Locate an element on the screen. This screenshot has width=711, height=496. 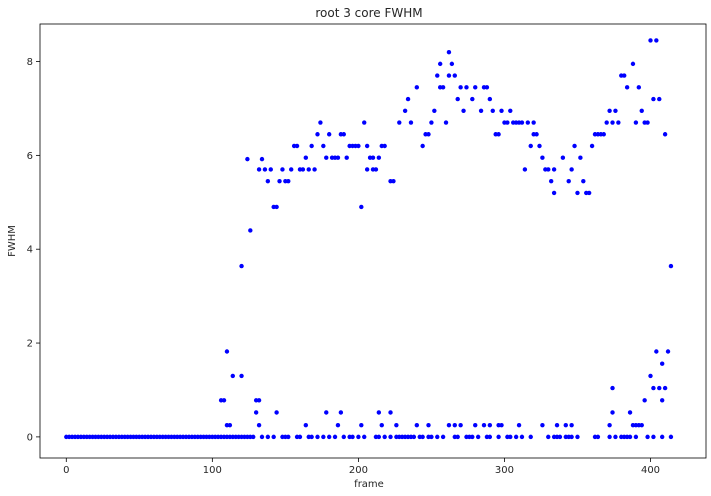
x-tick-label: 100 is located at coordinates (212, 470).